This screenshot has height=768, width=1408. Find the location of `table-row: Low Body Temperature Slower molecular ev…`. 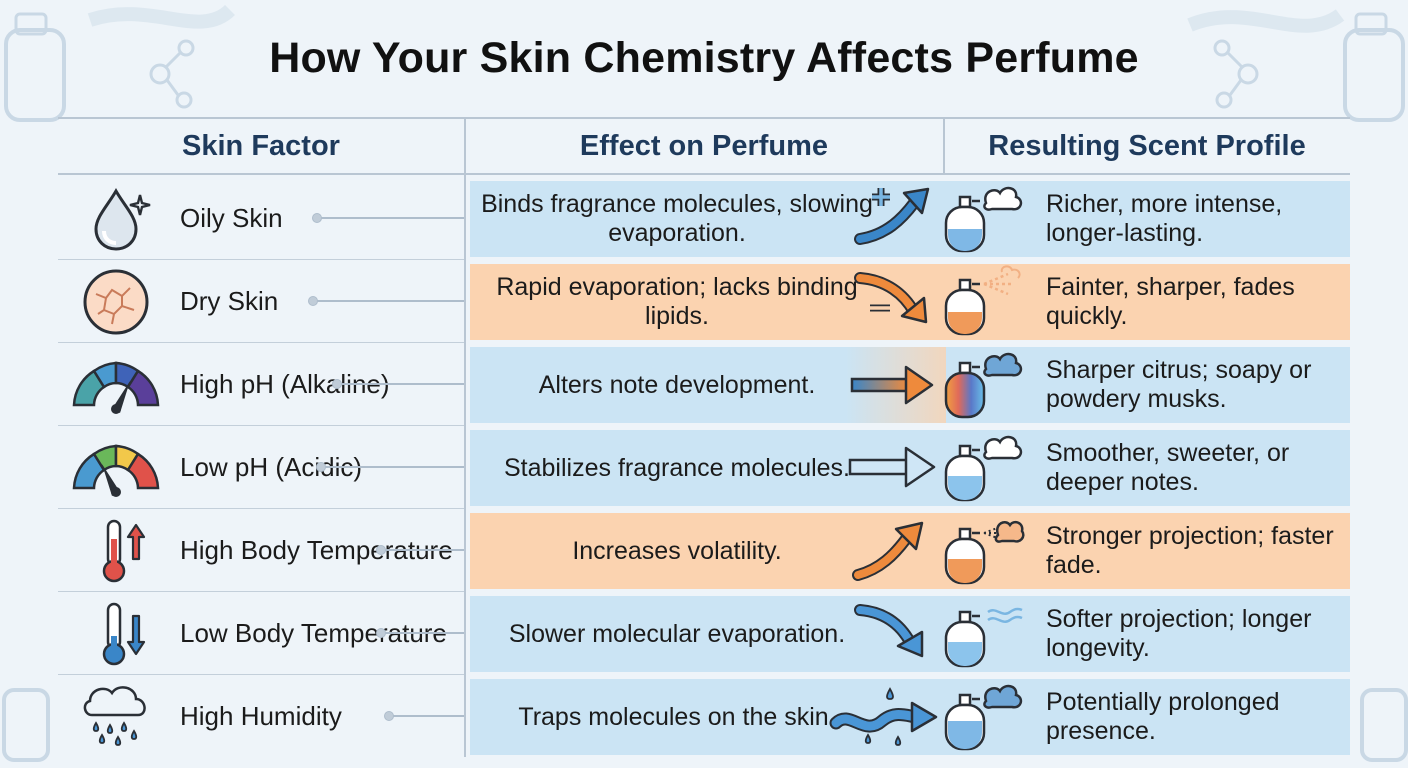

table-row: Low Body Temperature Slower molecular ev… is located at coordinates (704, 633).